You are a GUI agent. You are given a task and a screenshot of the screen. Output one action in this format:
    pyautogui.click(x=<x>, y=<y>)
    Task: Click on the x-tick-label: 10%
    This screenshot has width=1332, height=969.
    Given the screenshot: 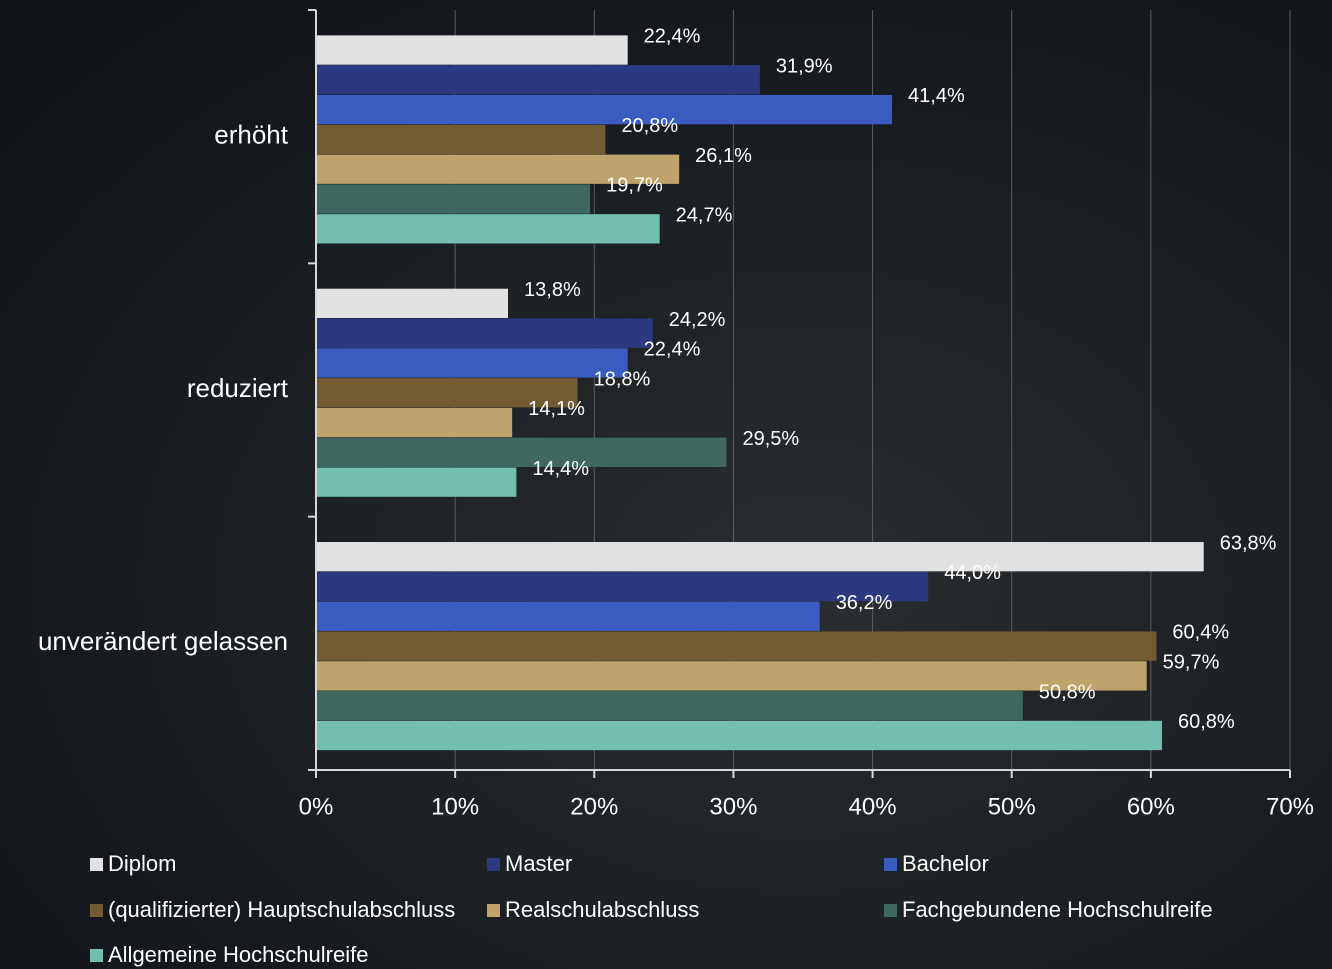 What is the action you would take?
    pyautogui.click(x=455, y=806)
    